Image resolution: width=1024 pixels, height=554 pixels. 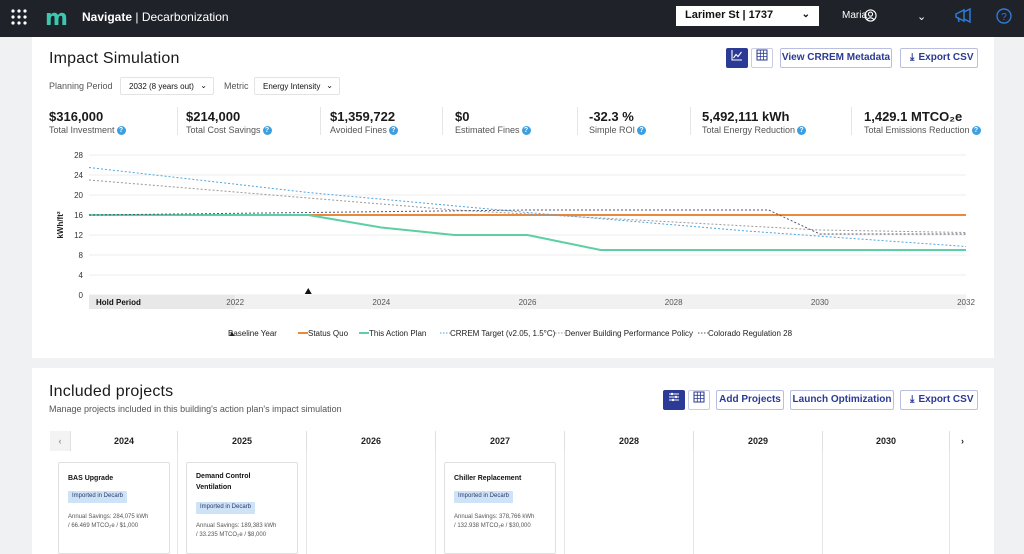 I want to click on y-tick-label: 24, so click(x=78, y=175).